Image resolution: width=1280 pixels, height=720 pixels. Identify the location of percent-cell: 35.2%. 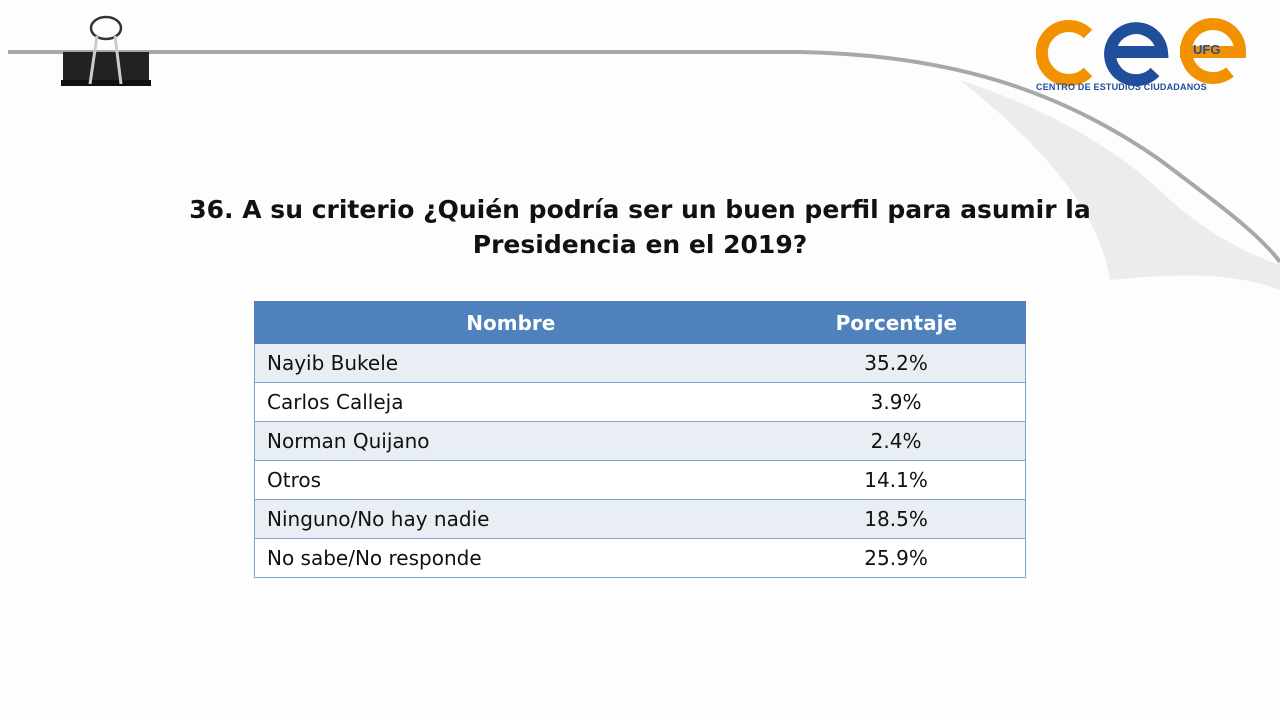
(897, 363).